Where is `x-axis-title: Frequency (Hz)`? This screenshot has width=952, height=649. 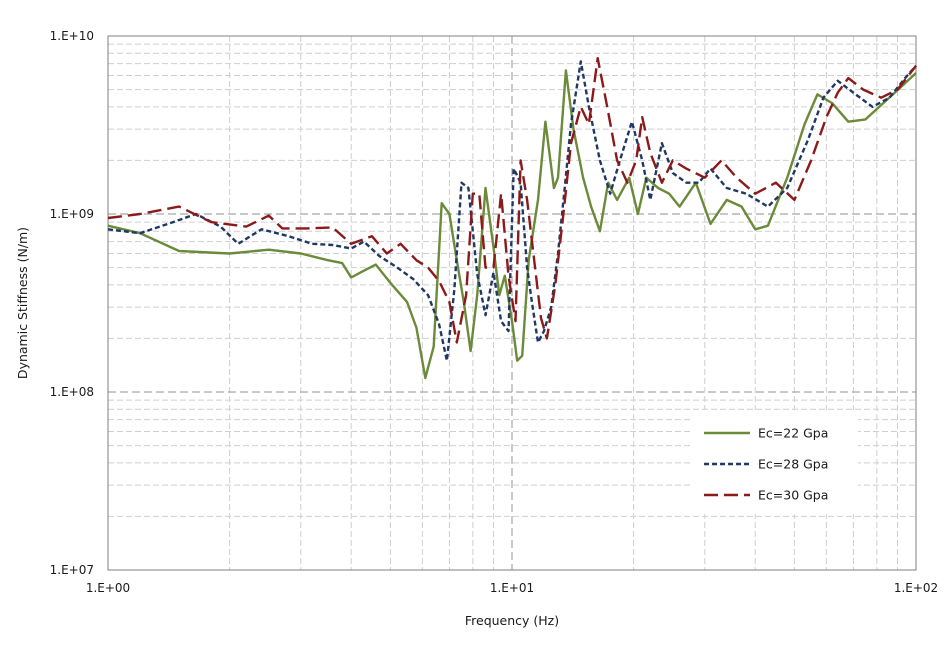 x-axis-title: Frequency (Hz) is located at coordinates (512, 620).